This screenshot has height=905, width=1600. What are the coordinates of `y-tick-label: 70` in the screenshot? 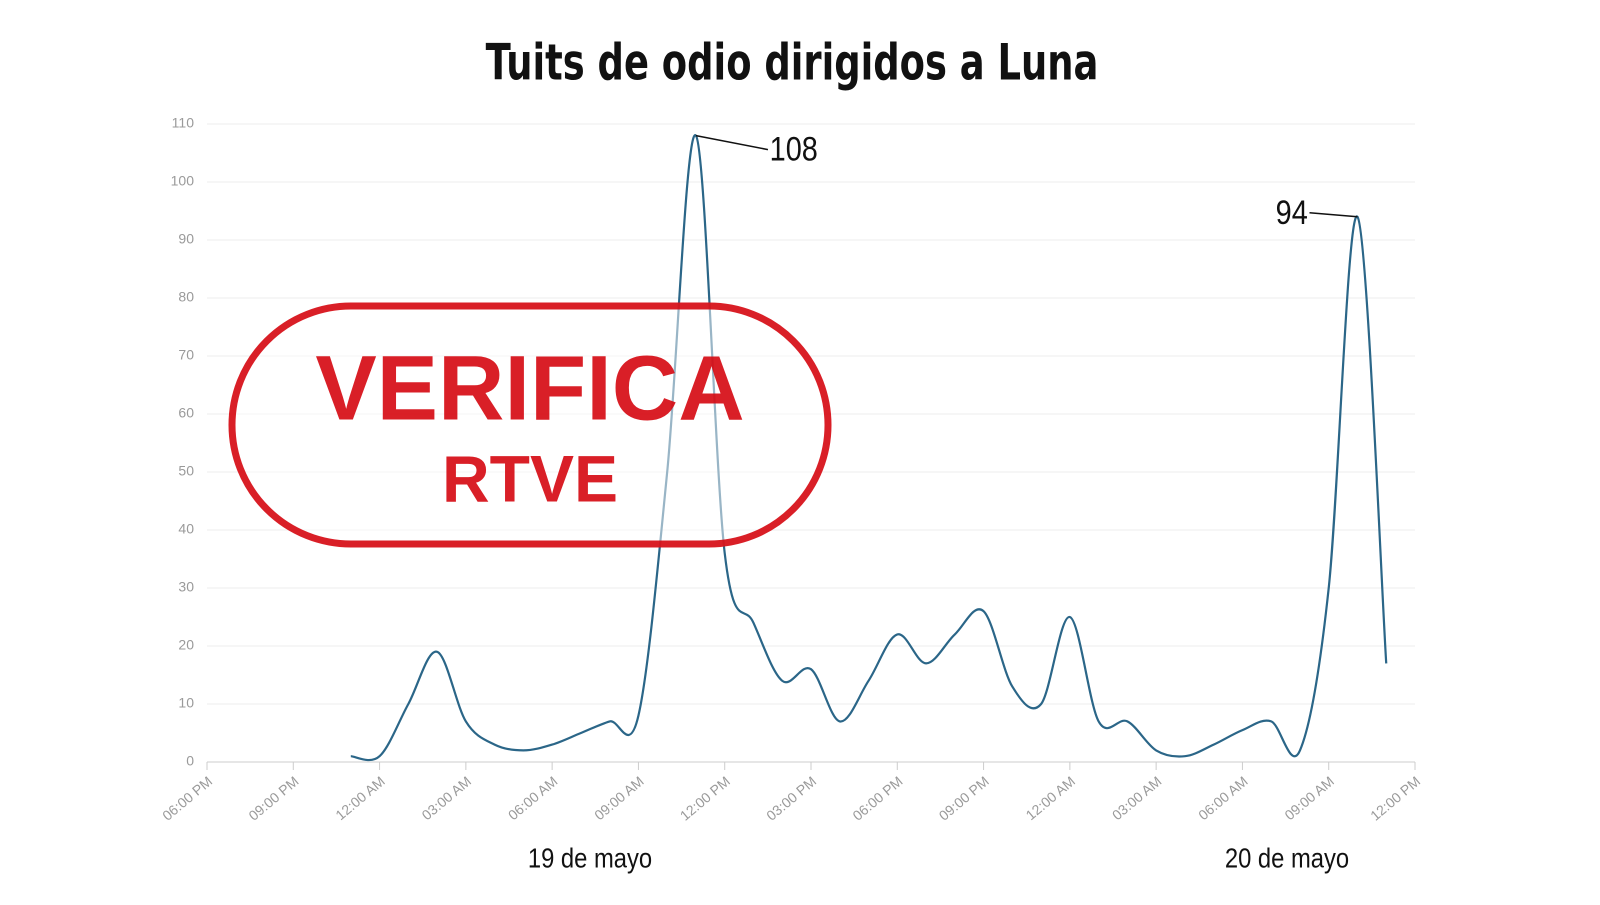 It's located at (186, 355).